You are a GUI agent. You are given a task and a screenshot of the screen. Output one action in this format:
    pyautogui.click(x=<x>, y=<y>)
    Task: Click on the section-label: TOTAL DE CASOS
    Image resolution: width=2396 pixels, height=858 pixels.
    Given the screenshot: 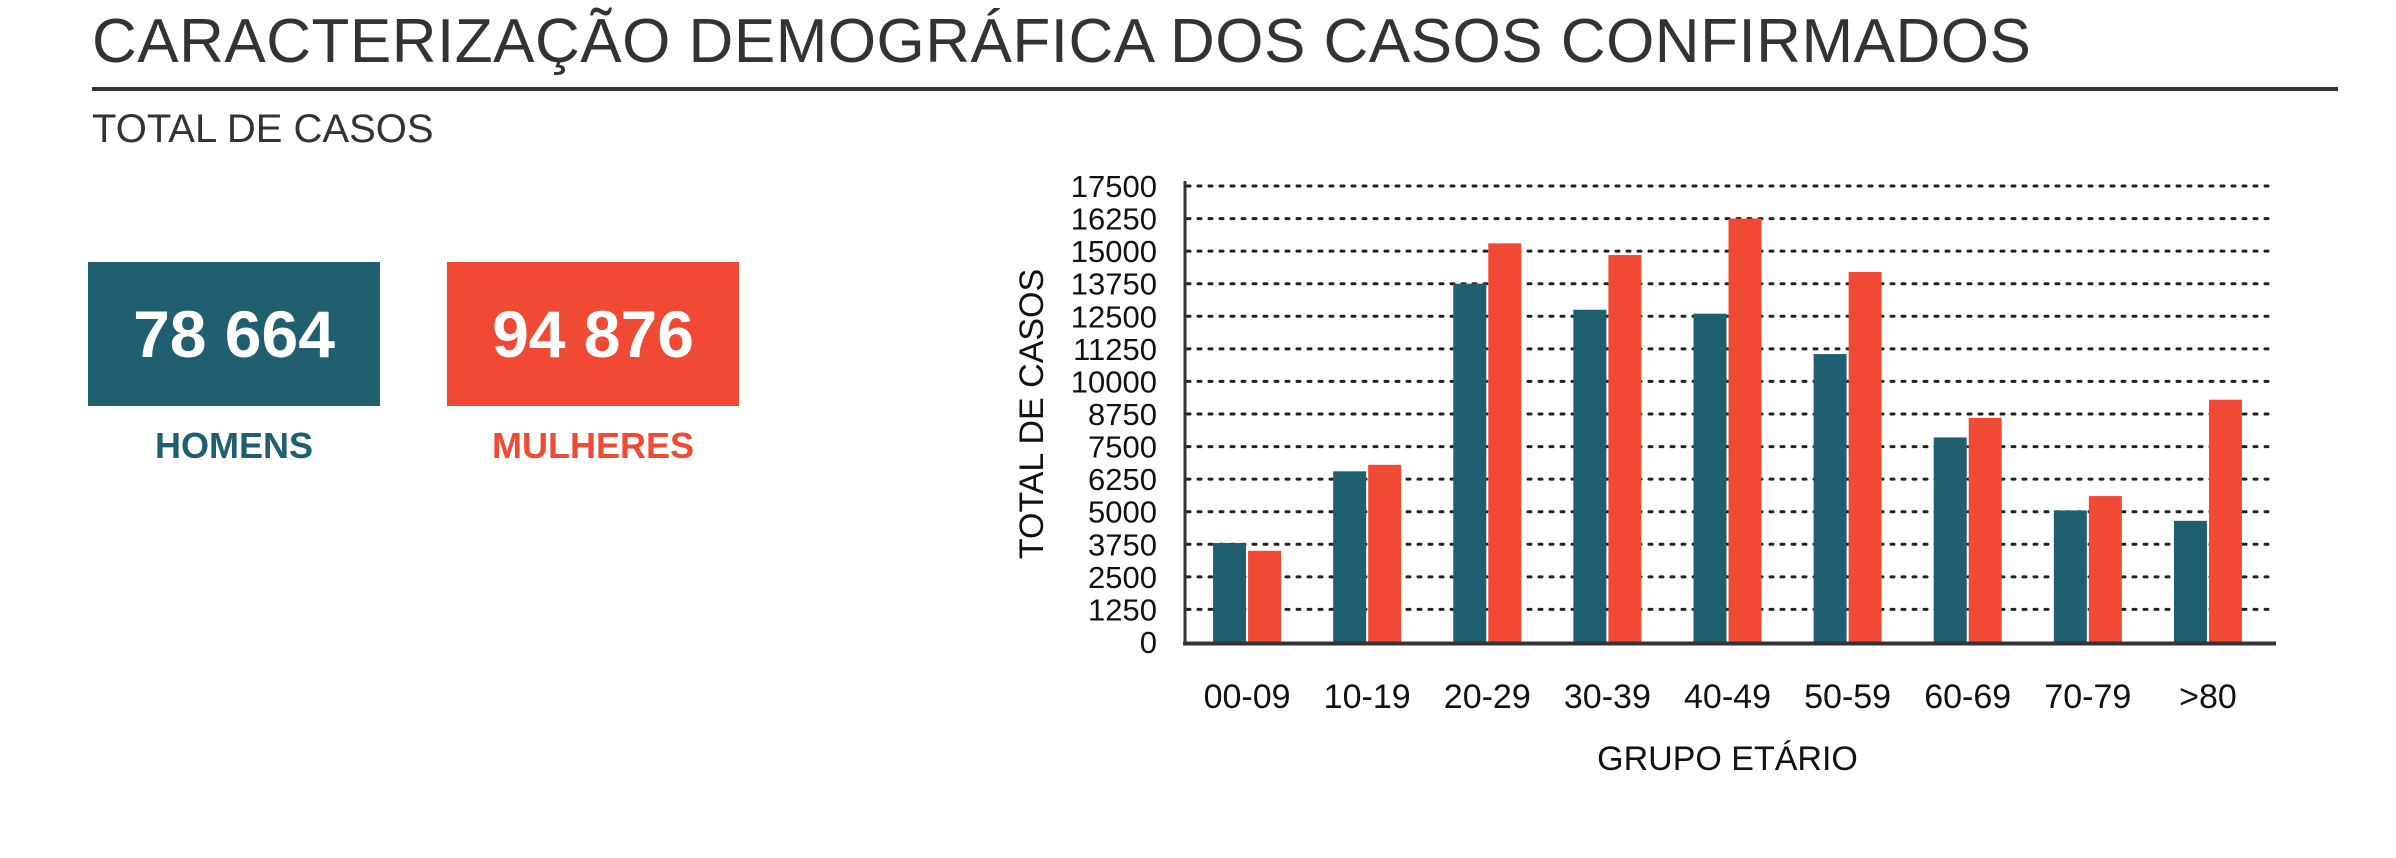 What is the action you would take?
    pyautogui.click(x=263, y=129)
    